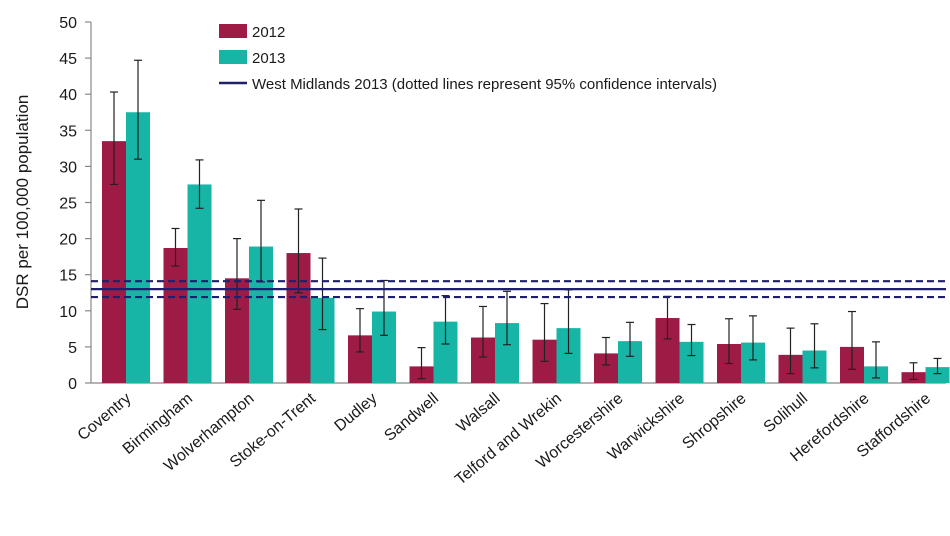 This screenshot has height=536, width=950. Describe the element at coordinates (68, 23) in the screenshot. I see `y-tick-label: 50` at that location.